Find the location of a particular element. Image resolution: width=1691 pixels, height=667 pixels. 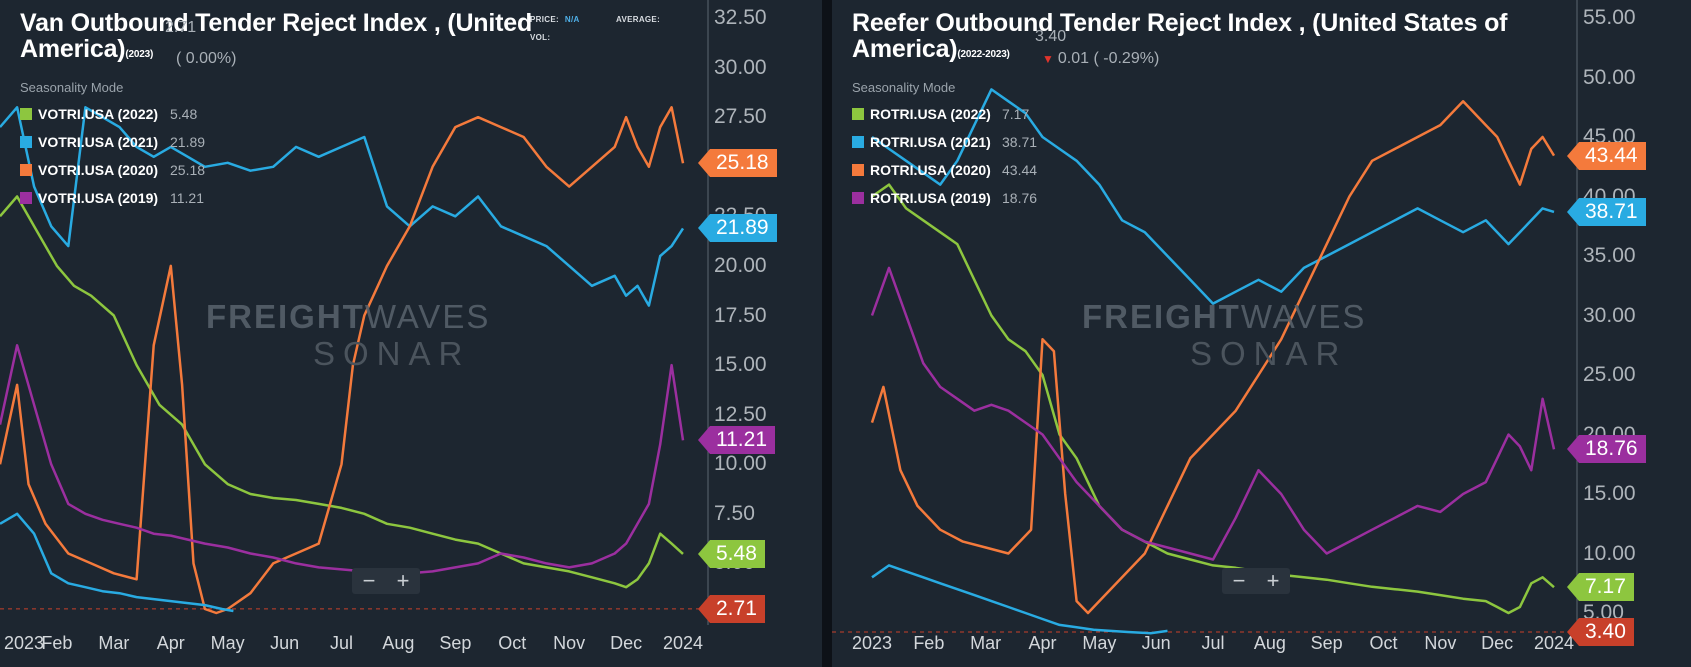

y-tick-label: 32.50 is located at coordinates (740, 17).